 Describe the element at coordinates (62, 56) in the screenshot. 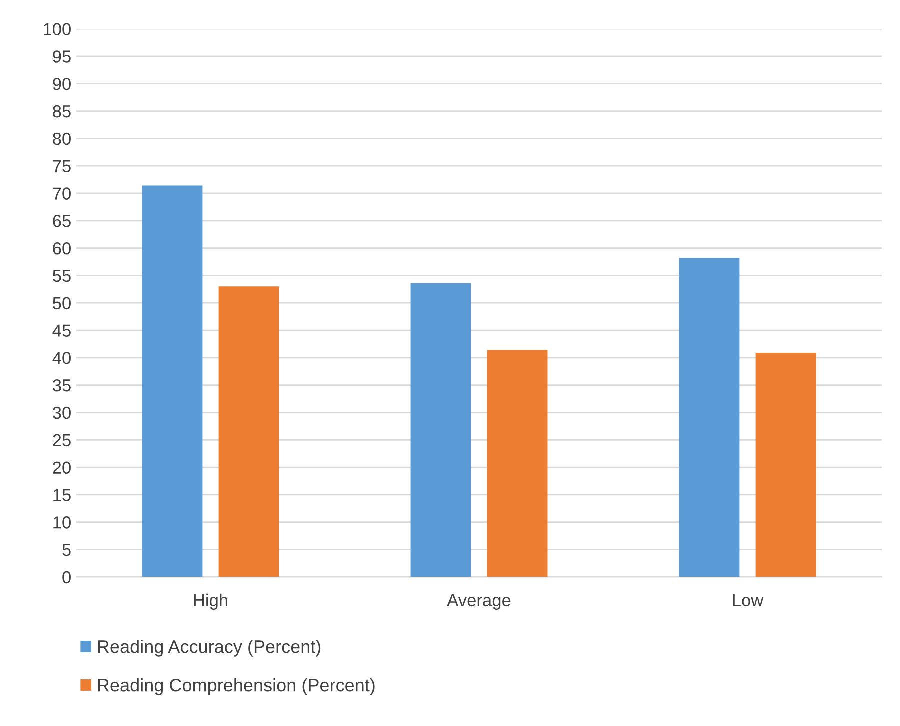

I see `y-tick-label: 95` at that location.